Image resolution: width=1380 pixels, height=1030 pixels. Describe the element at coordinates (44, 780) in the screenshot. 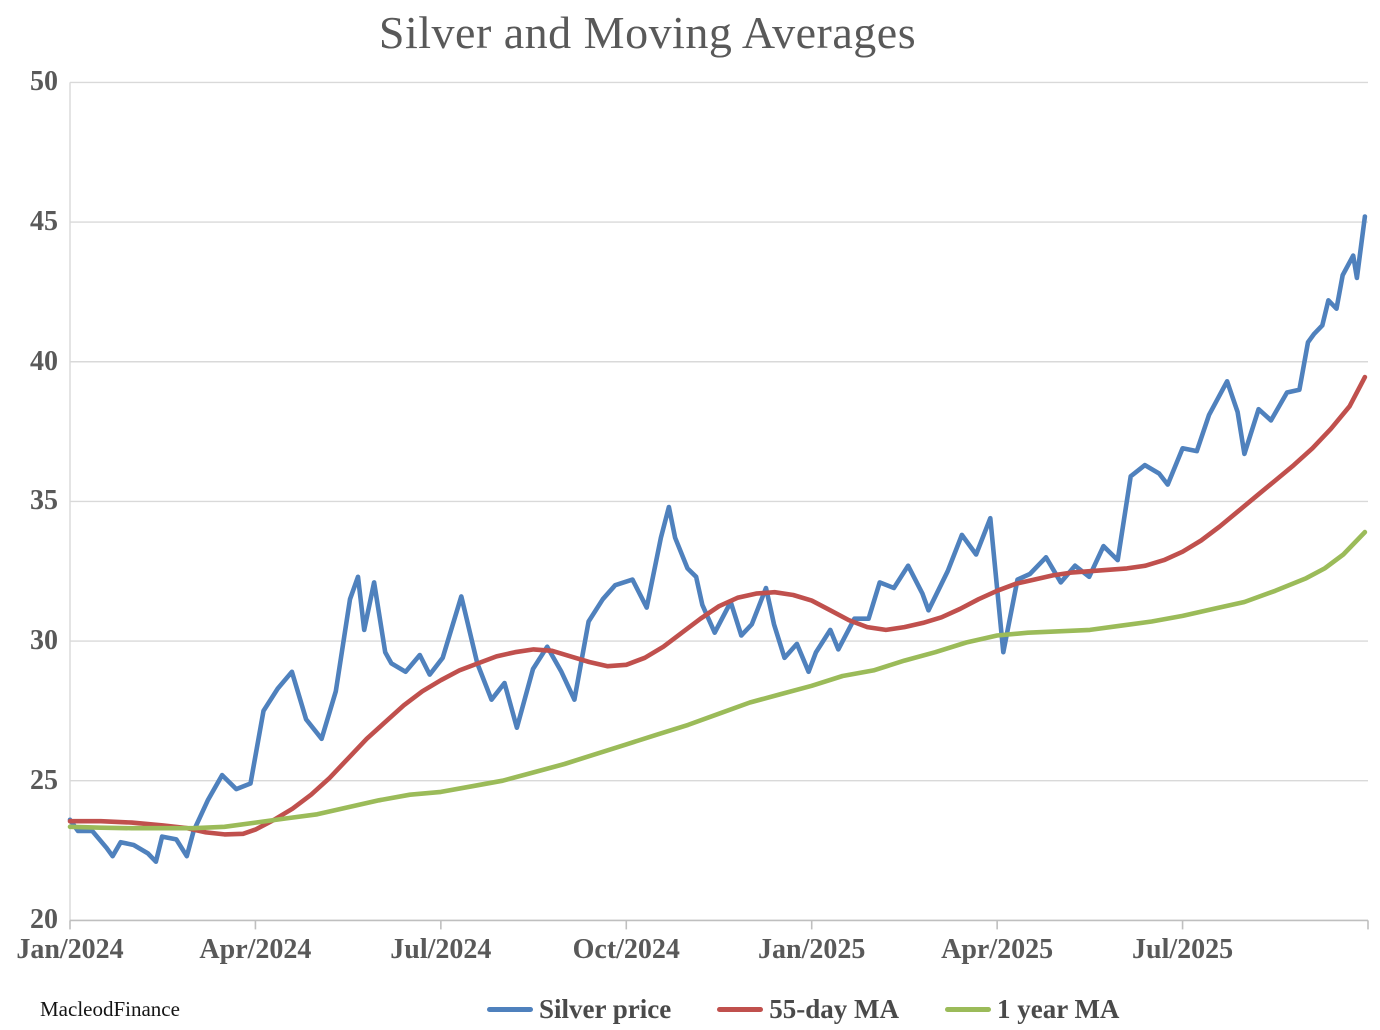

I see `y-tick-label: 25` at that location.